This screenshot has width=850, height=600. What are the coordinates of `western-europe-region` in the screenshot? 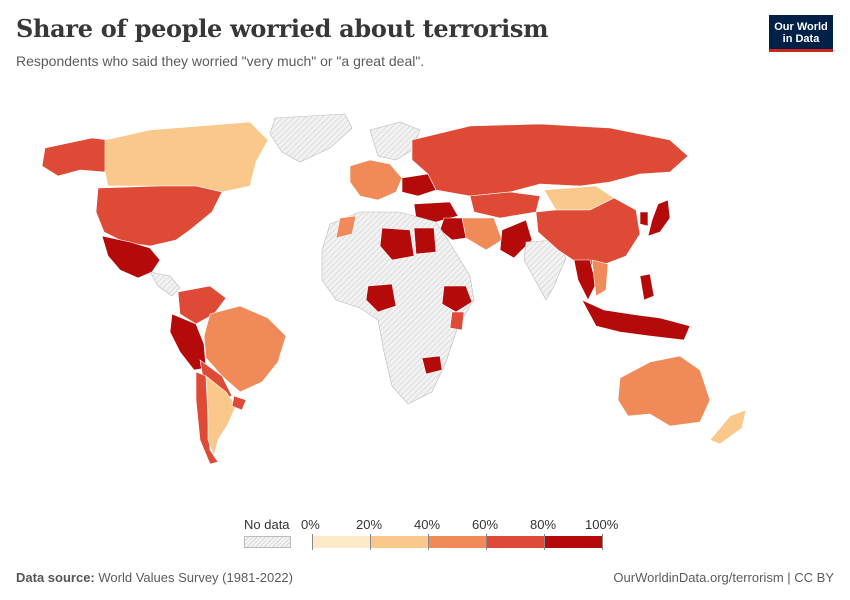 It's located at (376, 180).